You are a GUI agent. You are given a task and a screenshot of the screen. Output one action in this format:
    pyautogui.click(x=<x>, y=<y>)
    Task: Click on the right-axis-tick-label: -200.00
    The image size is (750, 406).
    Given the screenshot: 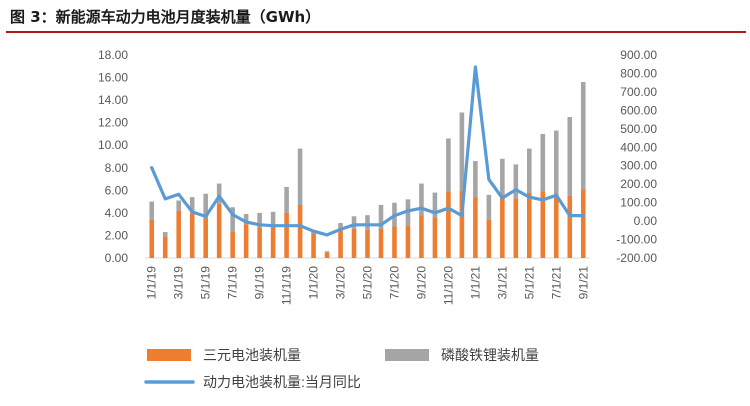 What is the action you would take?
    pyautogui.click(x=636, y=258)
    